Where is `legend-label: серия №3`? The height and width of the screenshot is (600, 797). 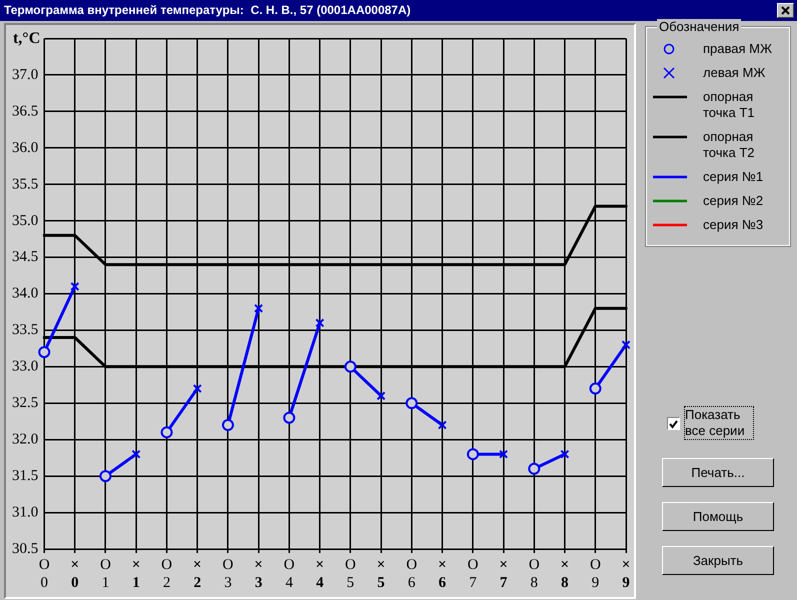
legend-label: серия №3 is located at coordinates (733, 225).